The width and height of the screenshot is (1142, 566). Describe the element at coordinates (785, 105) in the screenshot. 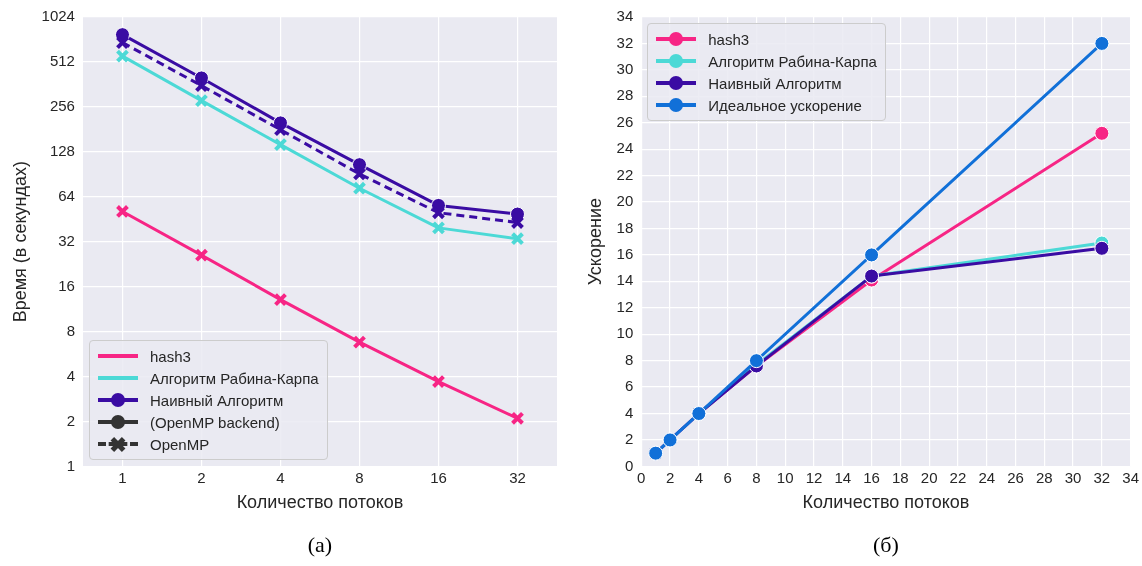

I see `legend-label: Идеальное ускорение` at that location.